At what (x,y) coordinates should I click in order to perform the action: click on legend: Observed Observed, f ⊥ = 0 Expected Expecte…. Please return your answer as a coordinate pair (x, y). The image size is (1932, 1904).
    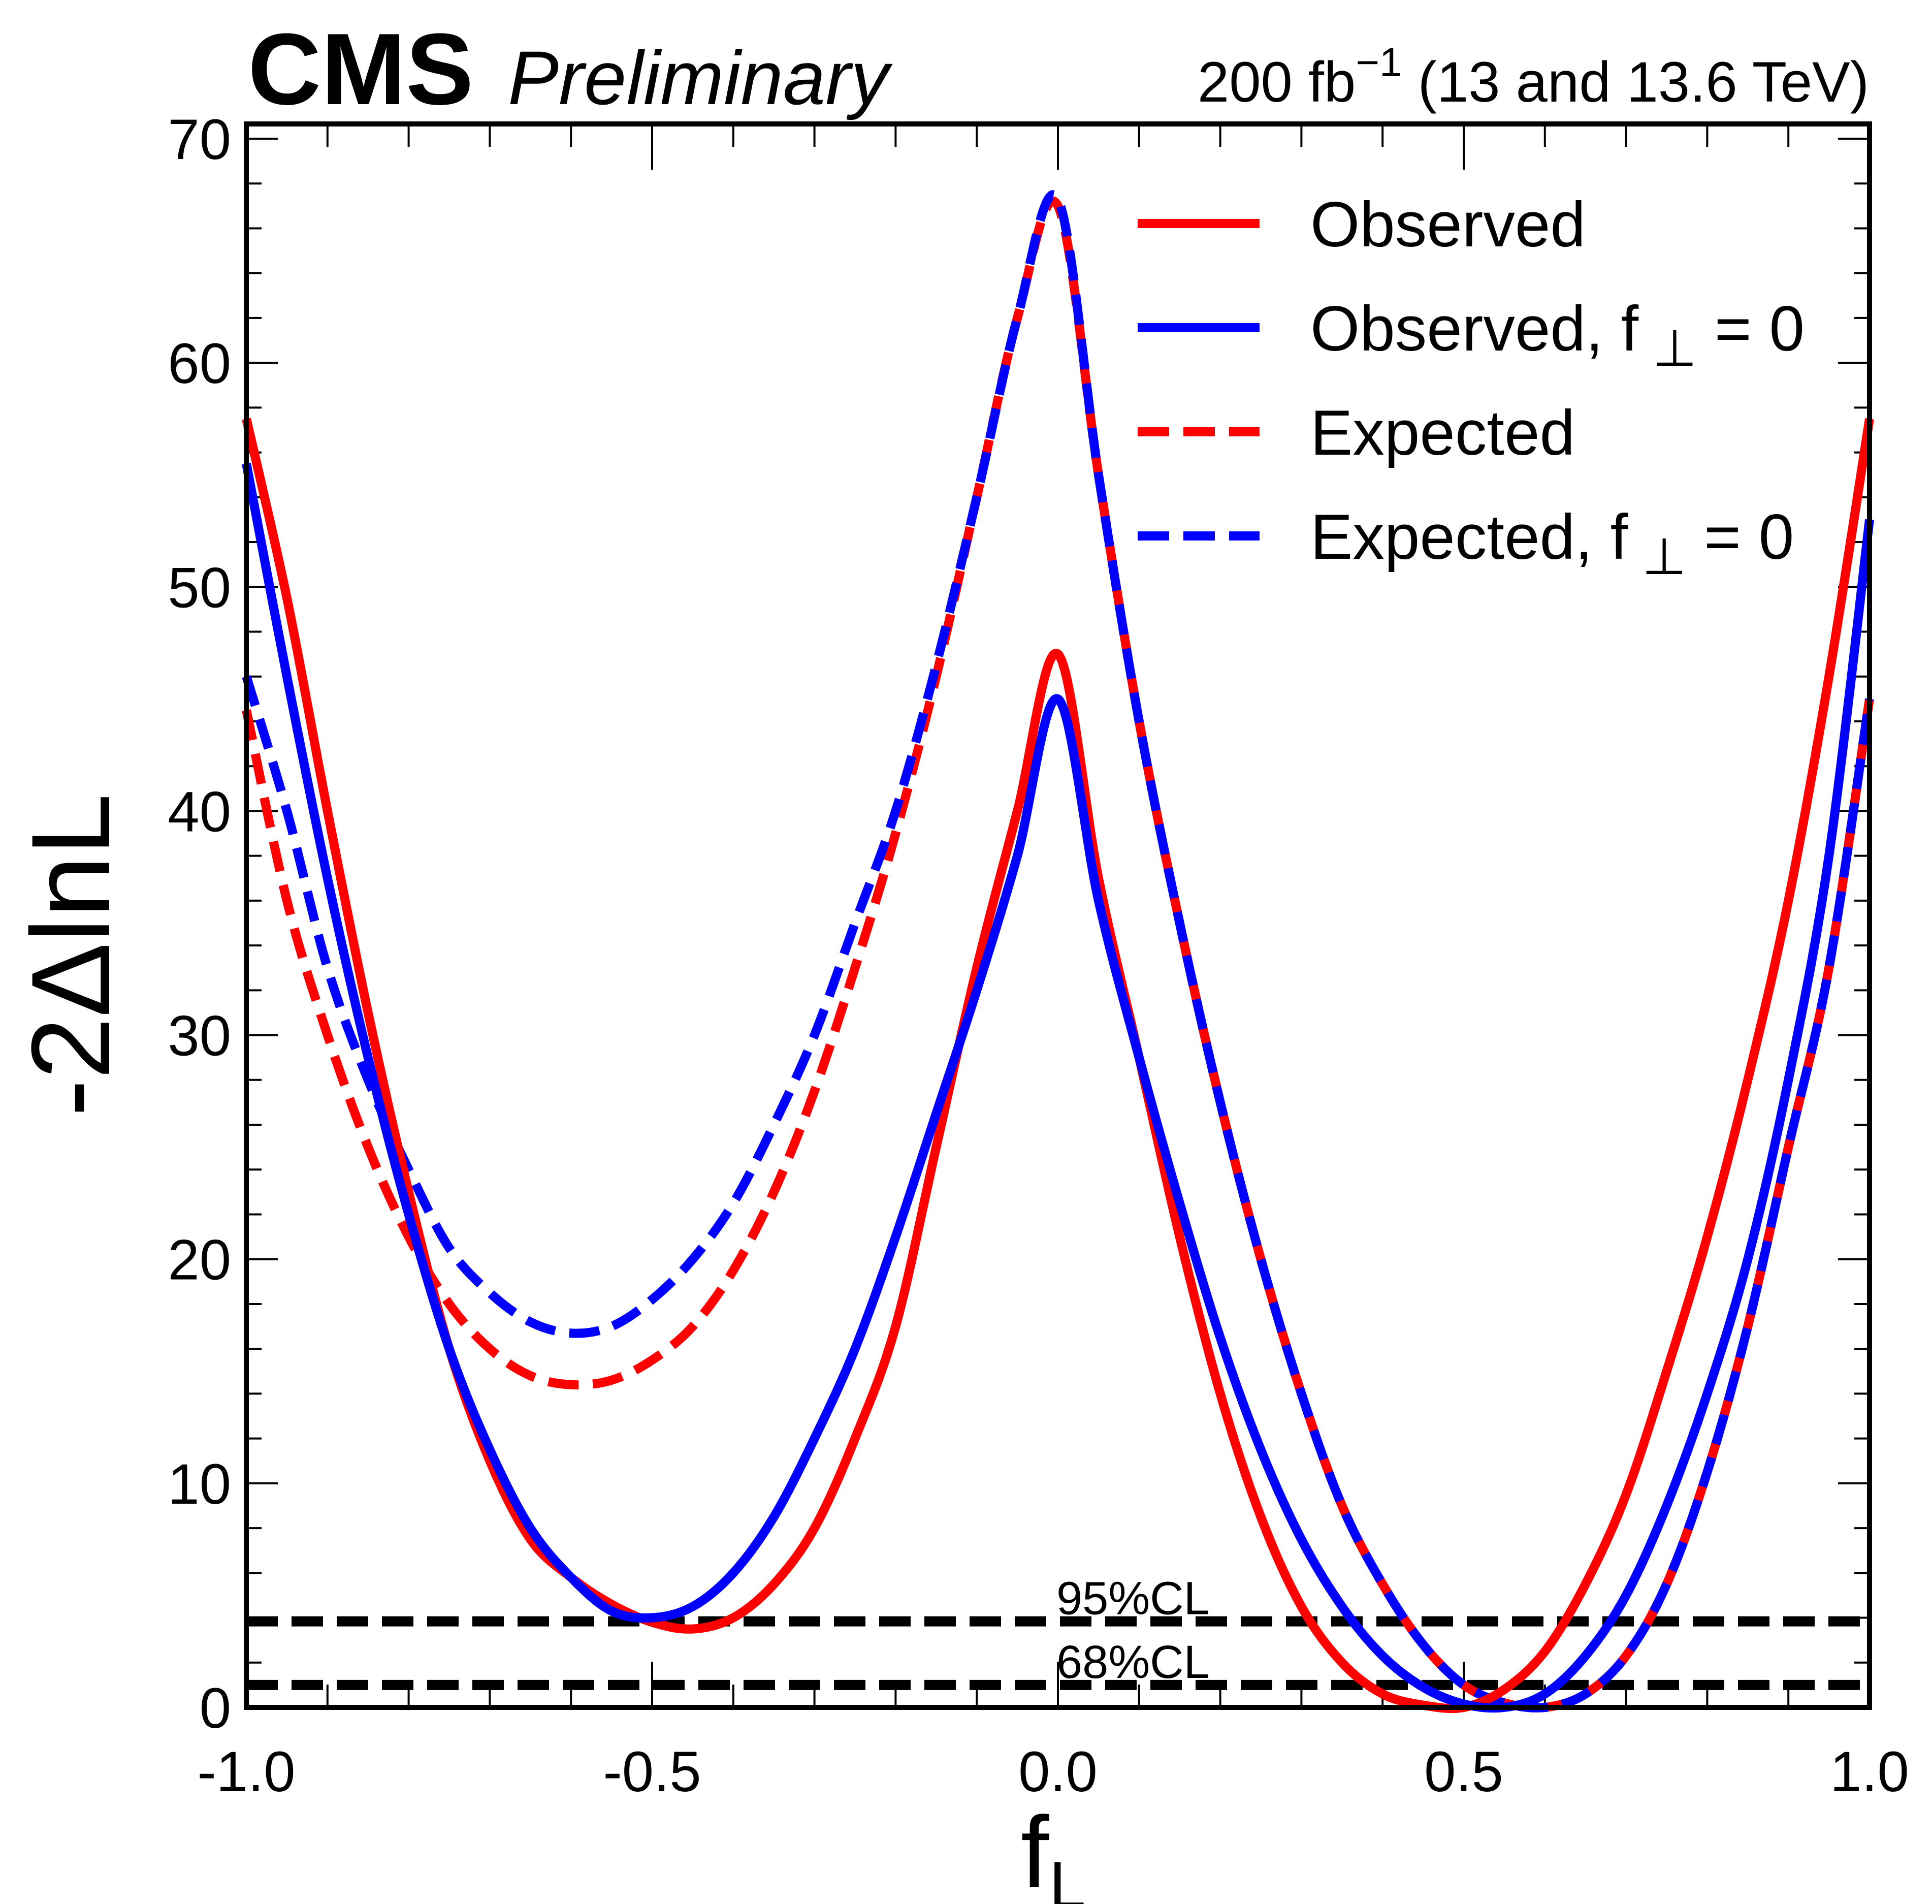
    Looking at the image, I should click on (1471, 387).